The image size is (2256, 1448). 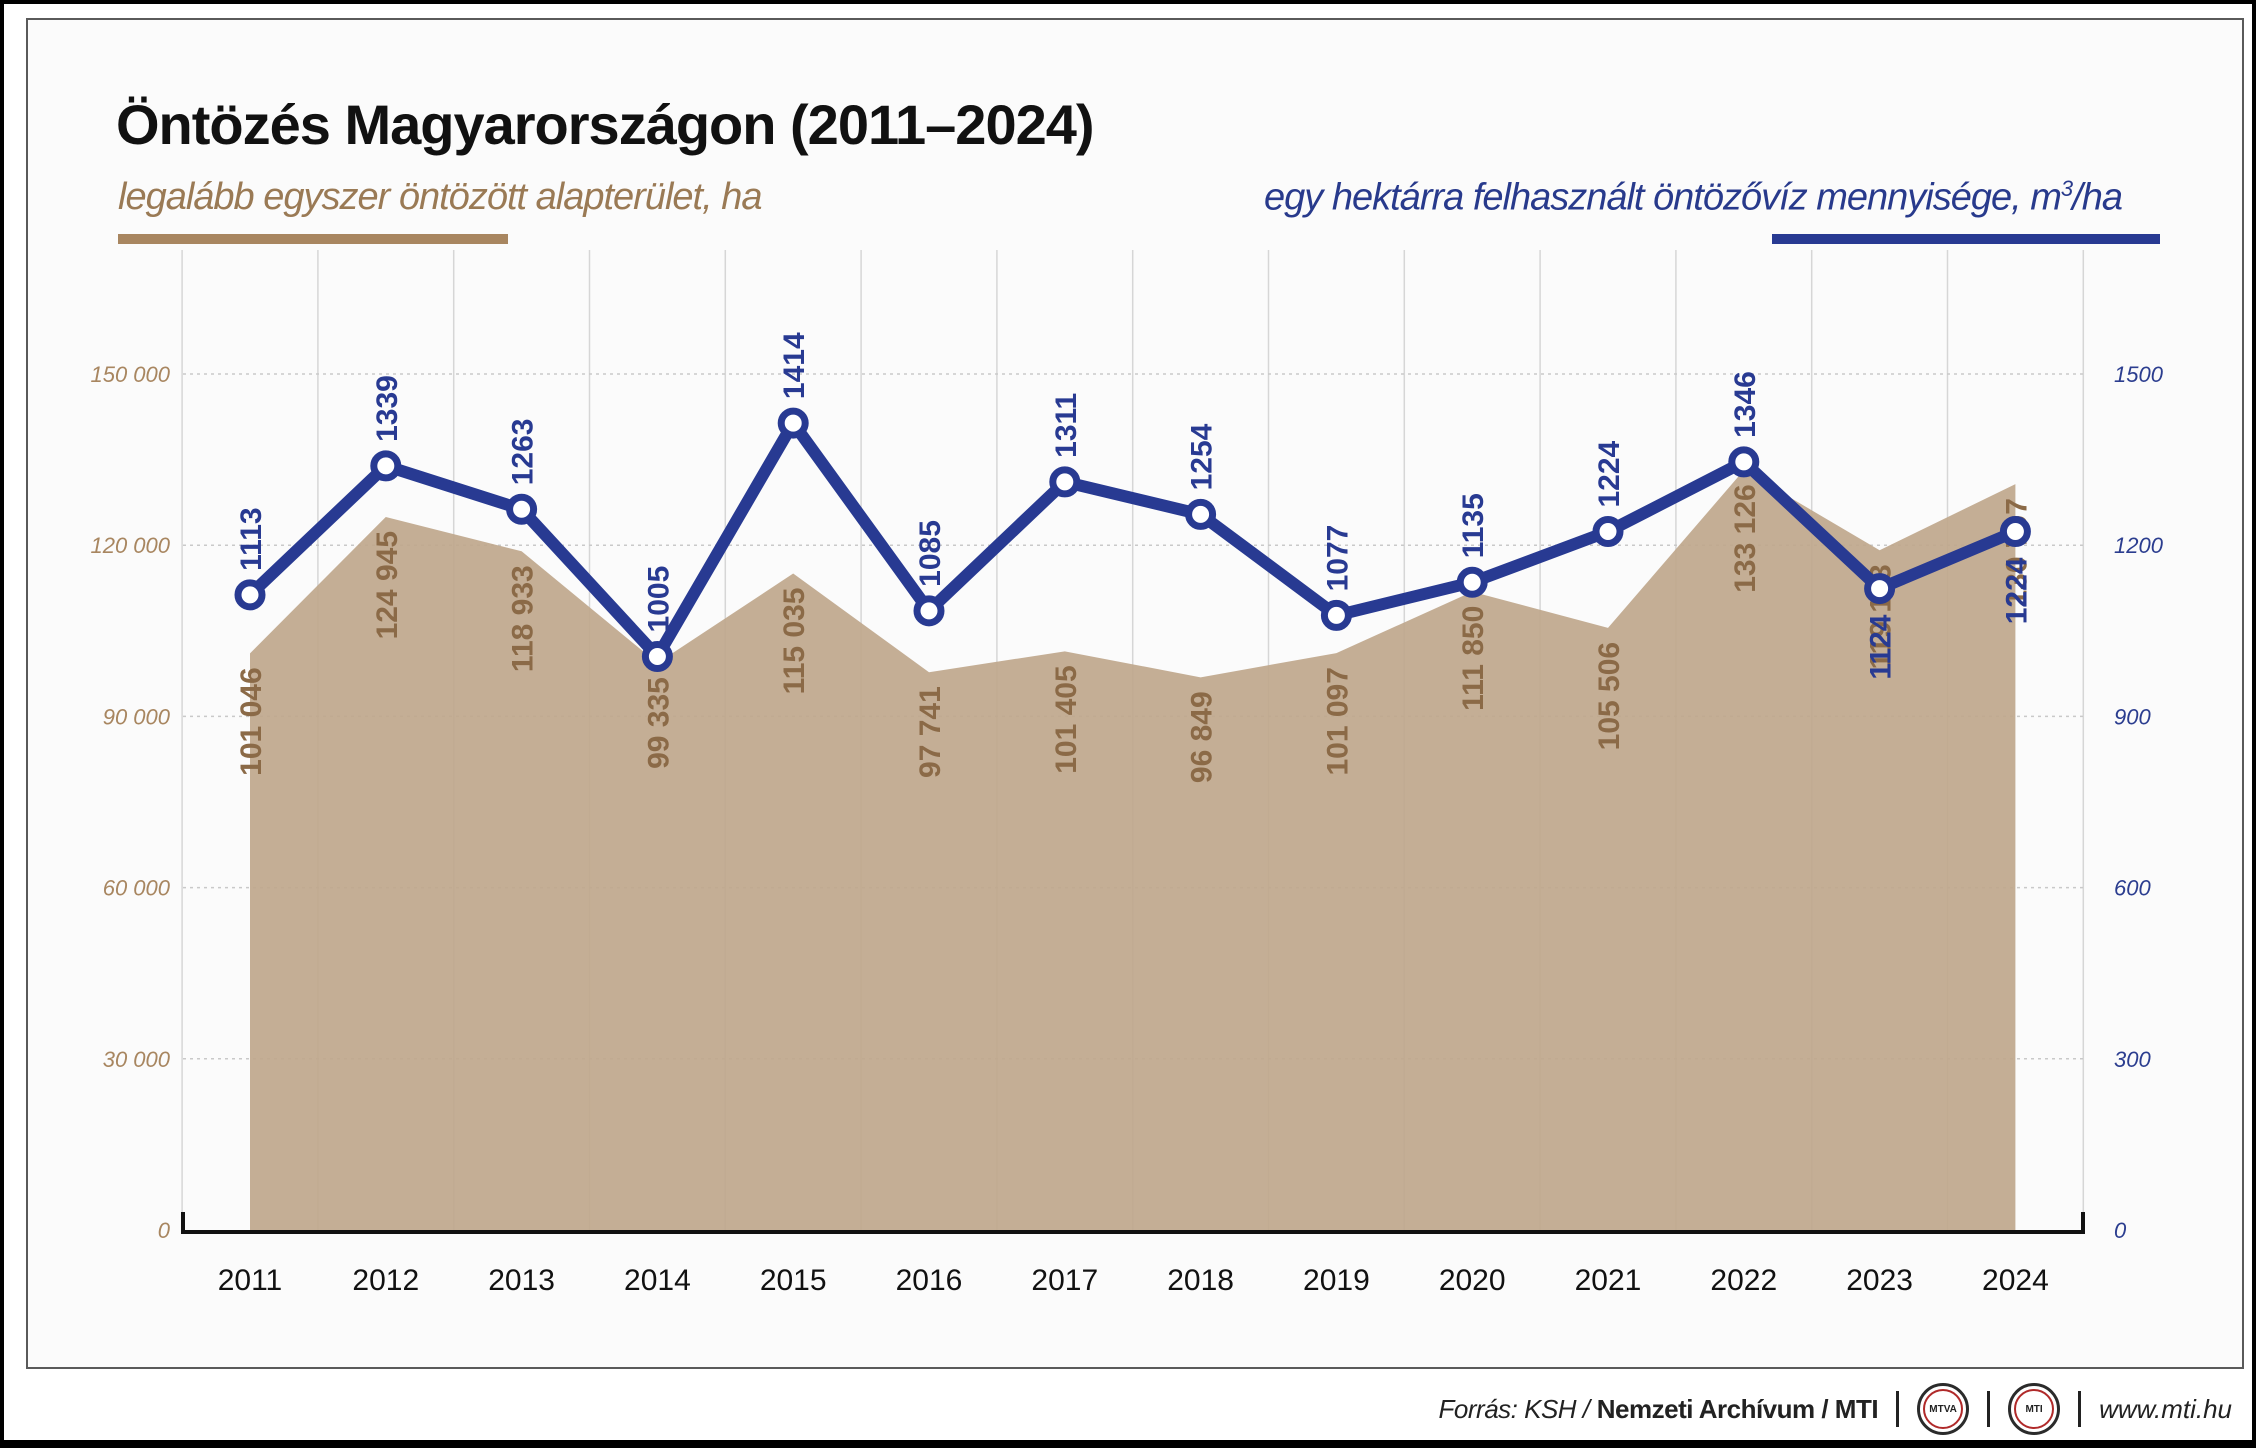 I want to click on line-series, so click(x=1132, y=539).